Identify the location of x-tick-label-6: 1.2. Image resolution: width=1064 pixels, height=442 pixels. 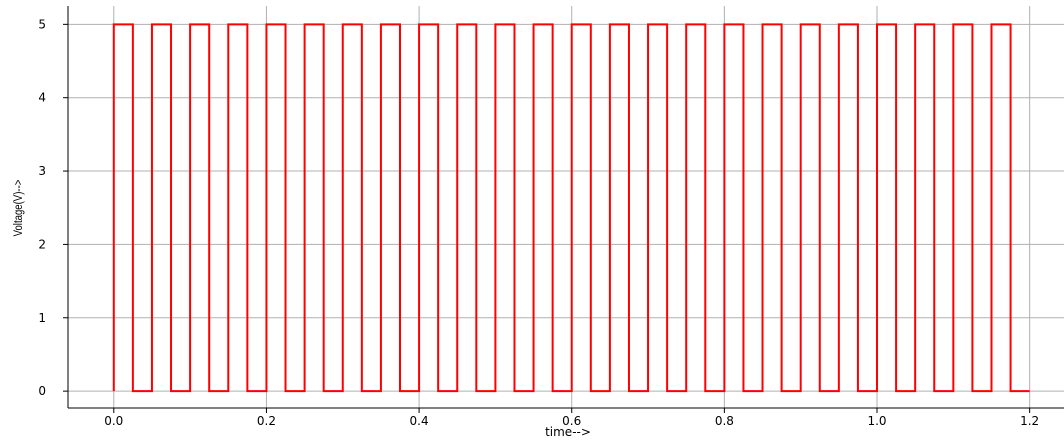
(1029, 421).